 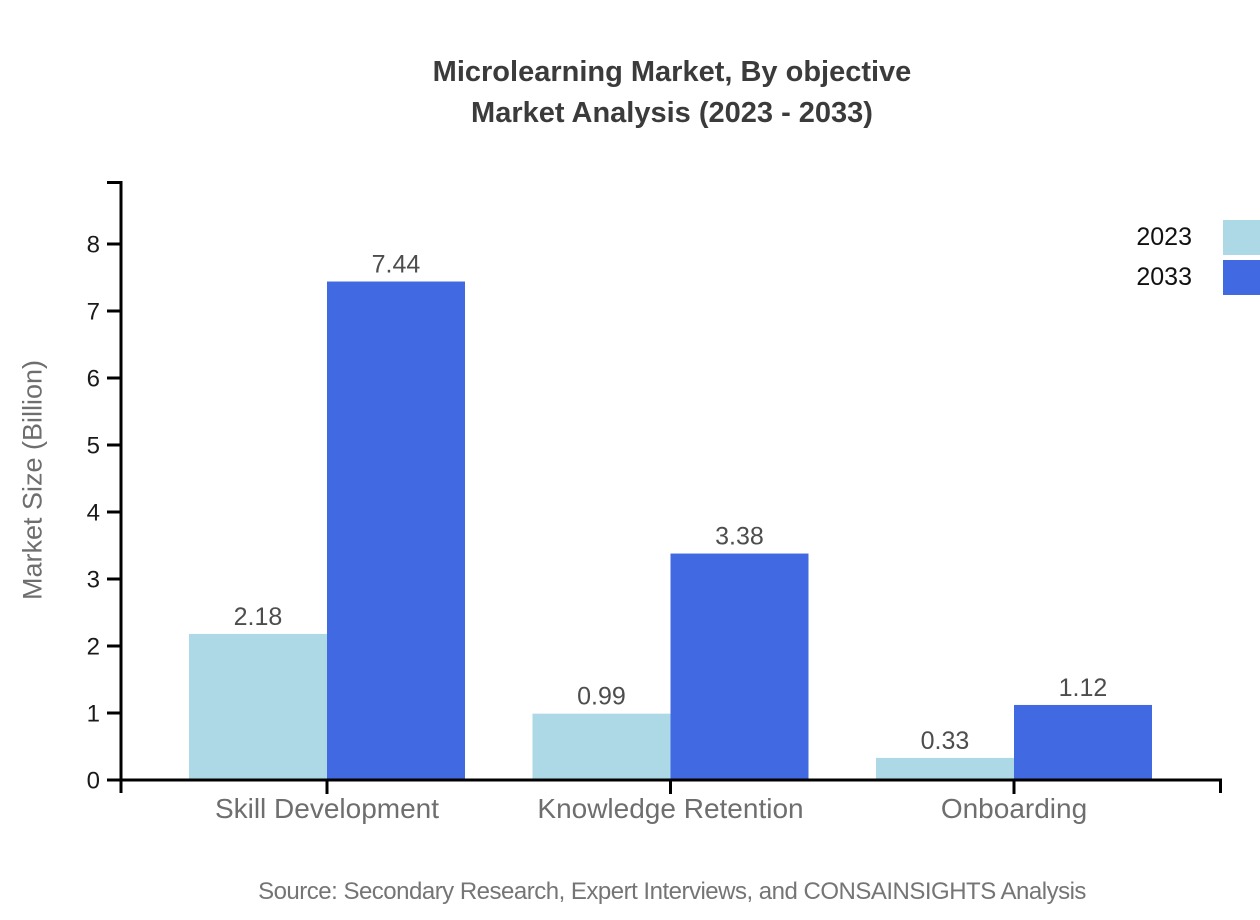 I want to click on bar-2023-skill-development, so click(x=258, y=706).